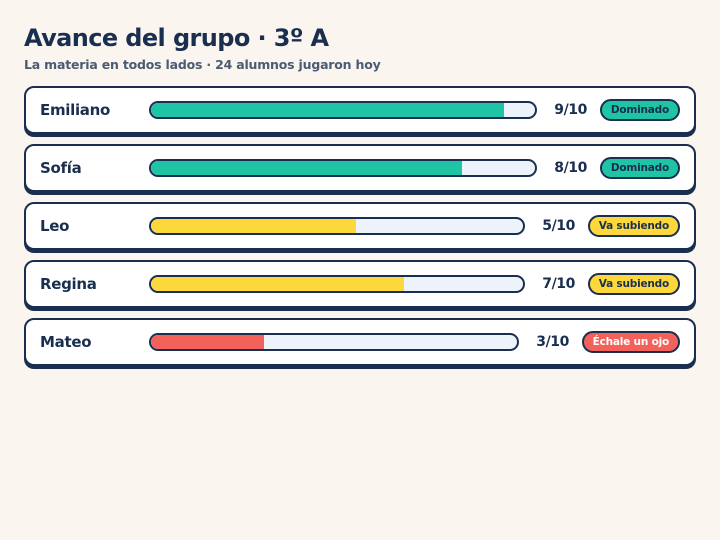 The width and height of the screenshot is (720, 540). What do you see at coordinates (61, 168) in the screenshot?
I see `student-name: Sofía` at bounding box center [61, 168].